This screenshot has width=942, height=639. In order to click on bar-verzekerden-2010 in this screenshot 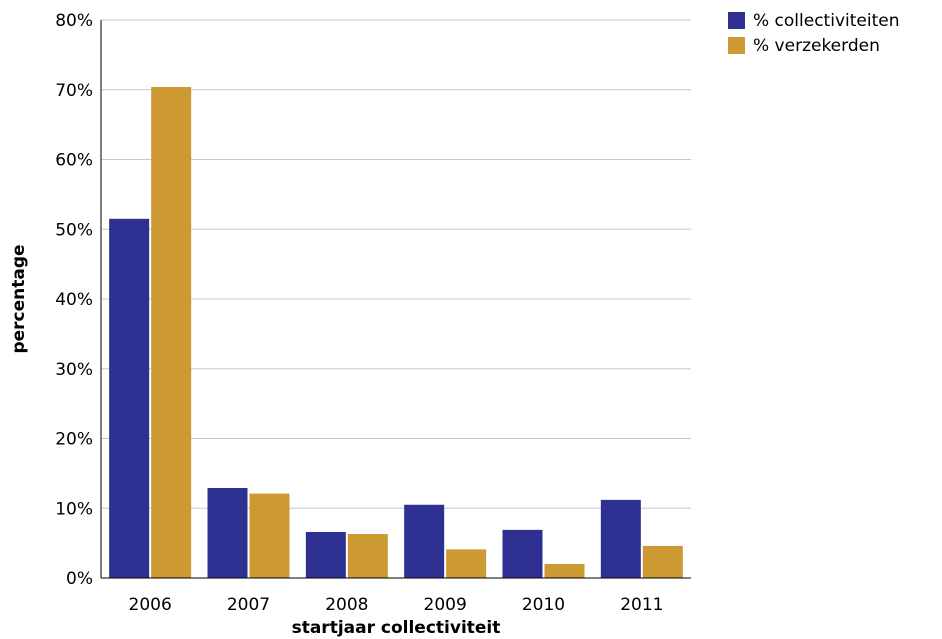, I will do `click(564, 571)`.